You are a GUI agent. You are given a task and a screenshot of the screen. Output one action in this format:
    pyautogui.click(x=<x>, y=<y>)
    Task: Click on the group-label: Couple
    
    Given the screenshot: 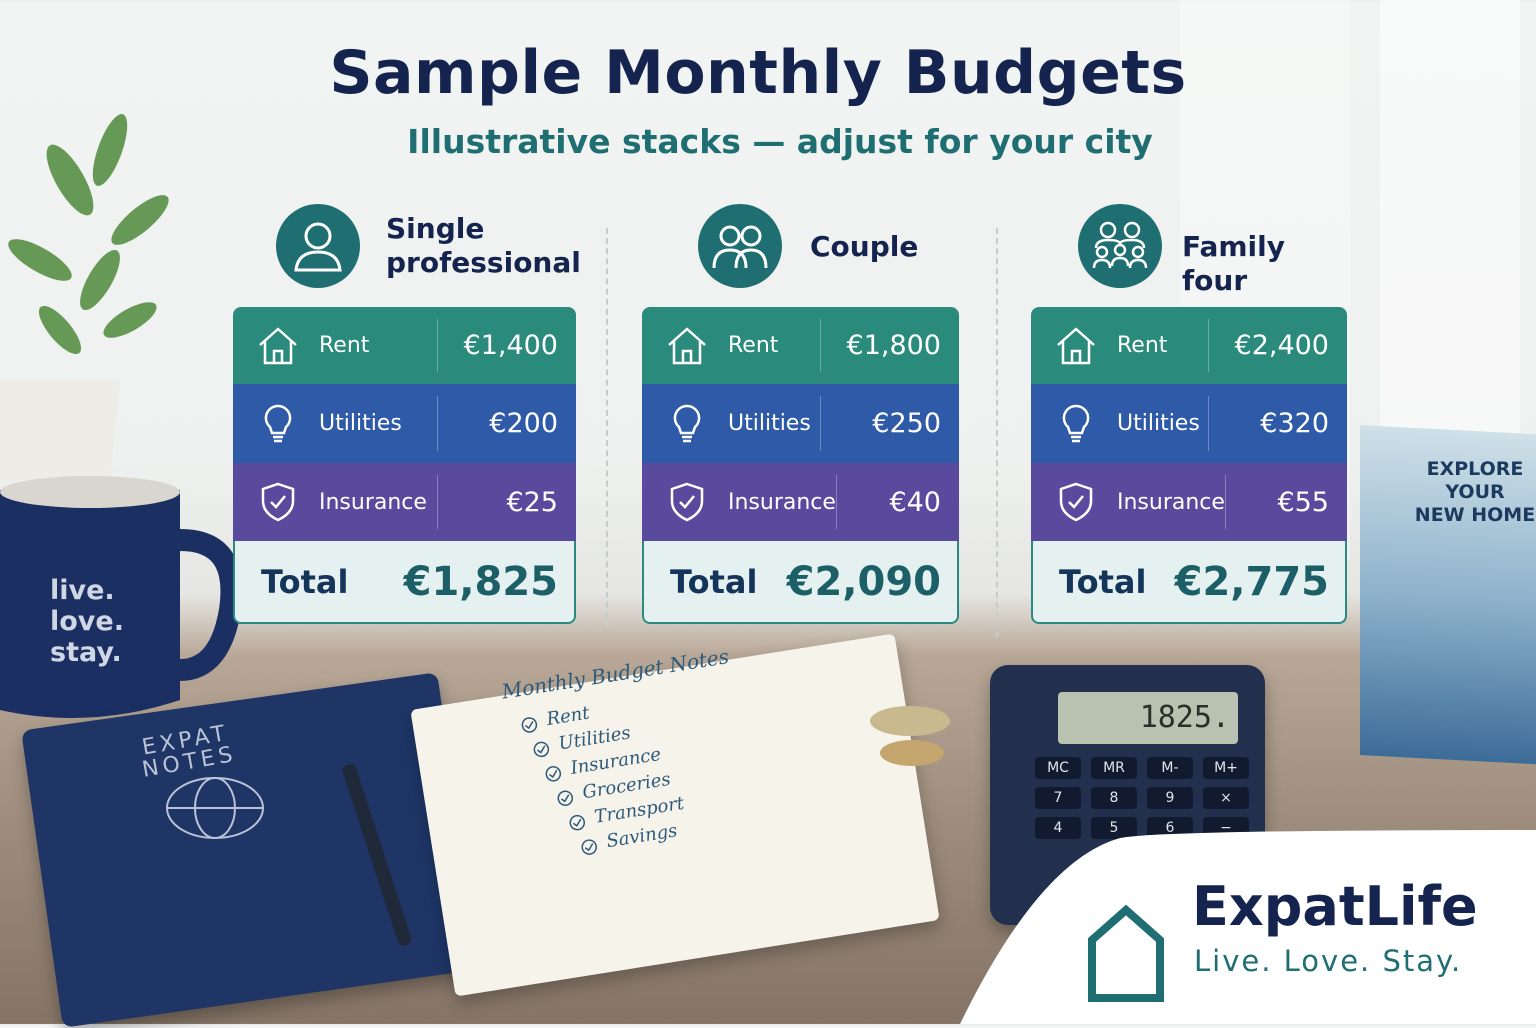 What is the action you would take?
    pyautogui.click(x=864, y=246)
    